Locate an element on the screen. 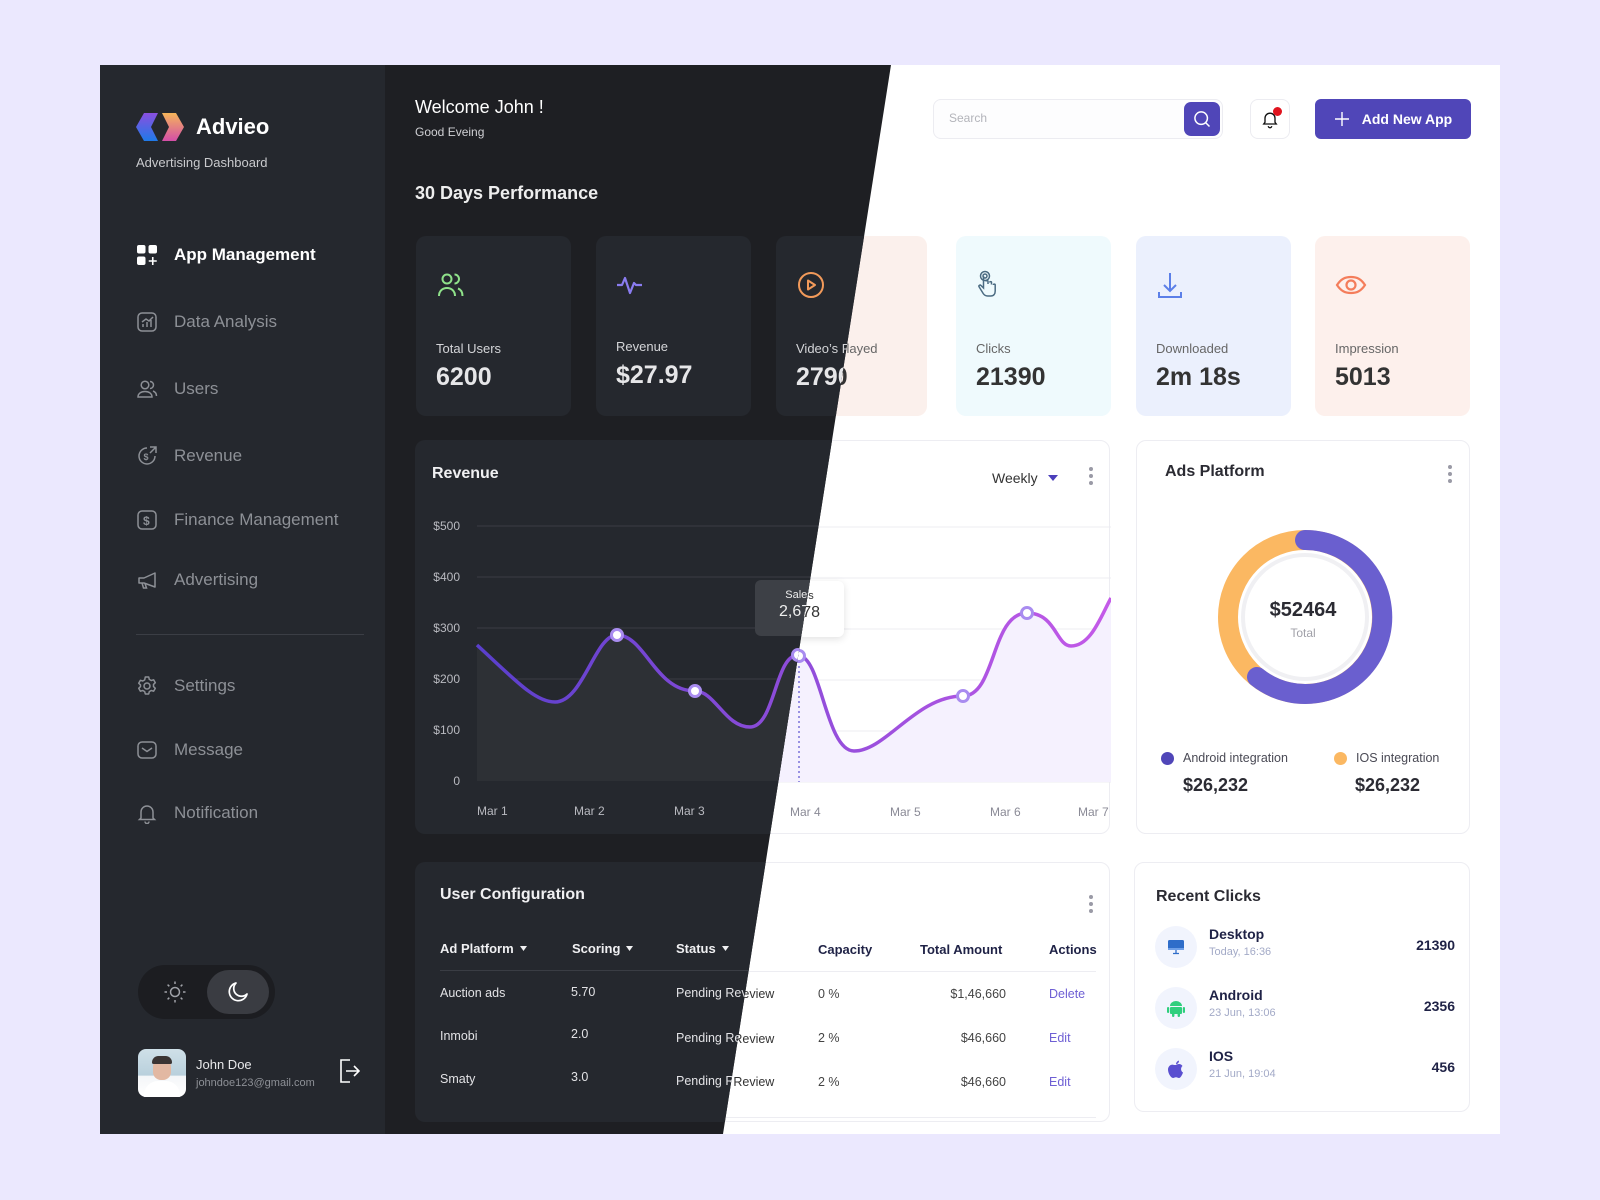  light-mode-button is located at coordinates (175, 992).